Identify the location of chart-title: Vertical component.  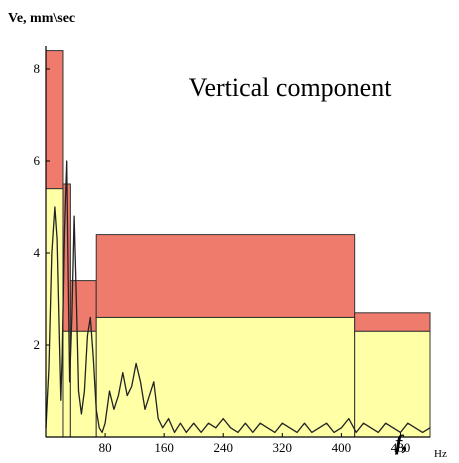
(291, 87).